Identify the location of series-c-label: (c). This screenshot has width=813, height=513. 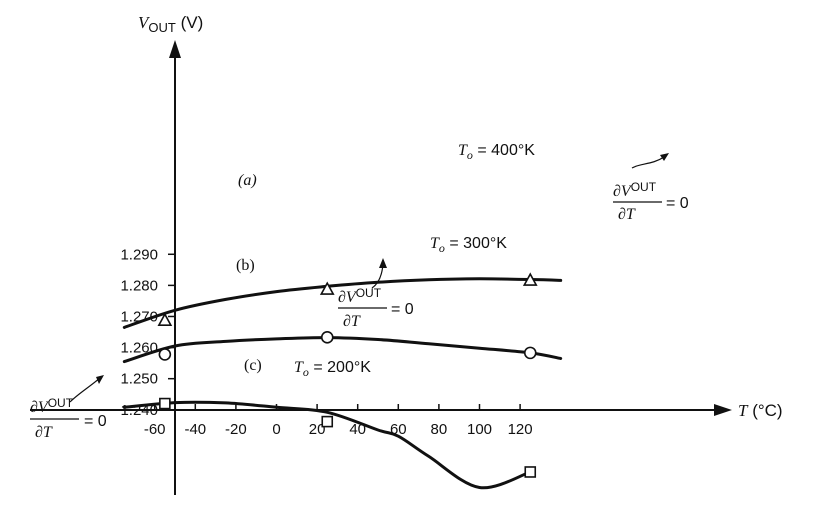
(253, 365).